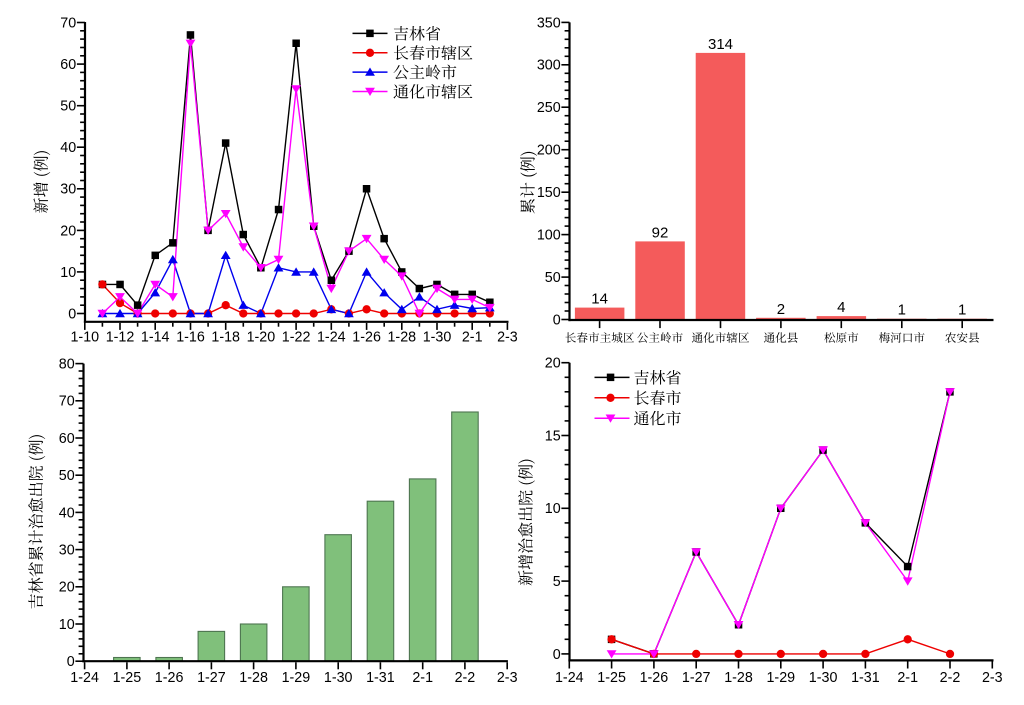 This screenshot has height=705, width=1024. Describe the element at coordinates (557, 582) in the screenshot. I see `svg-text: 5` at that location.